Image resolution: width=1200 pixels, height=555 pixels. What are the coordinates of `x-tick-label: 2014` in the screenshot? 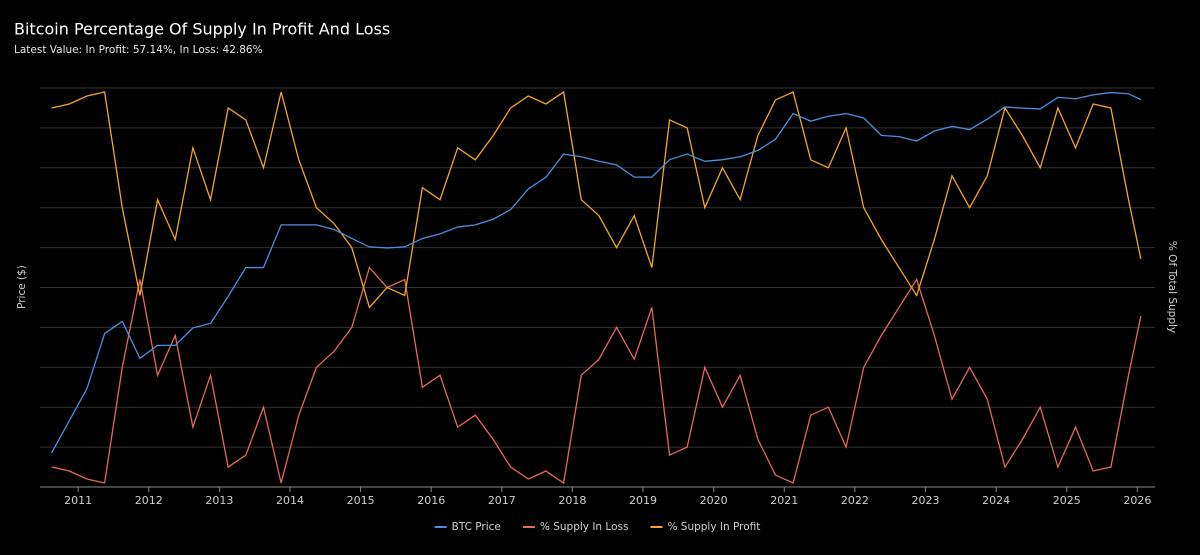 It's located at (290, 500).